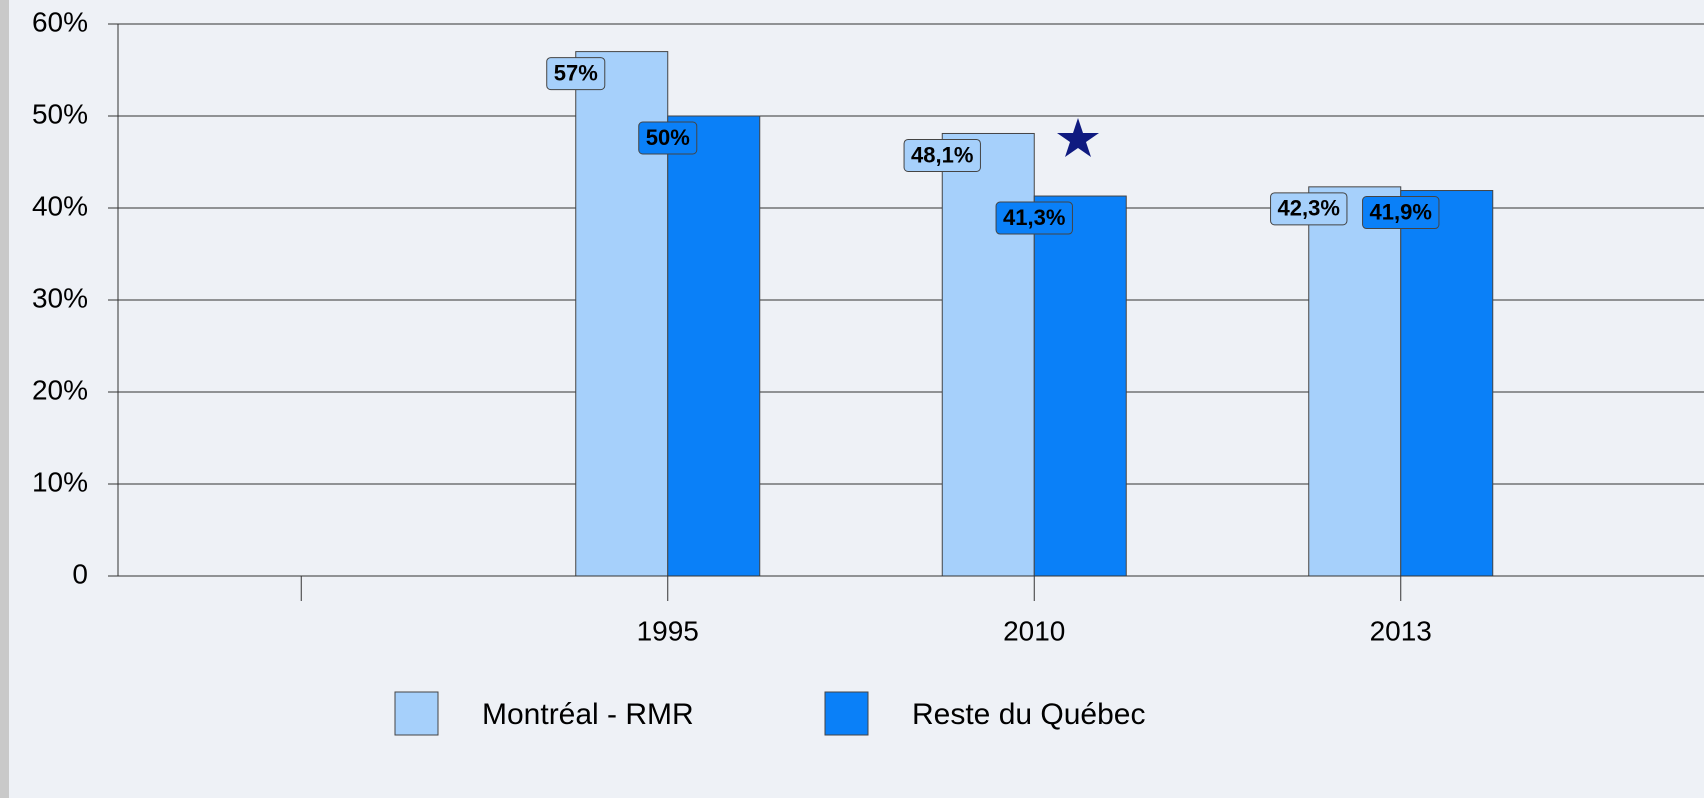  I want to click on value-label: 57%, so click(576, 72).